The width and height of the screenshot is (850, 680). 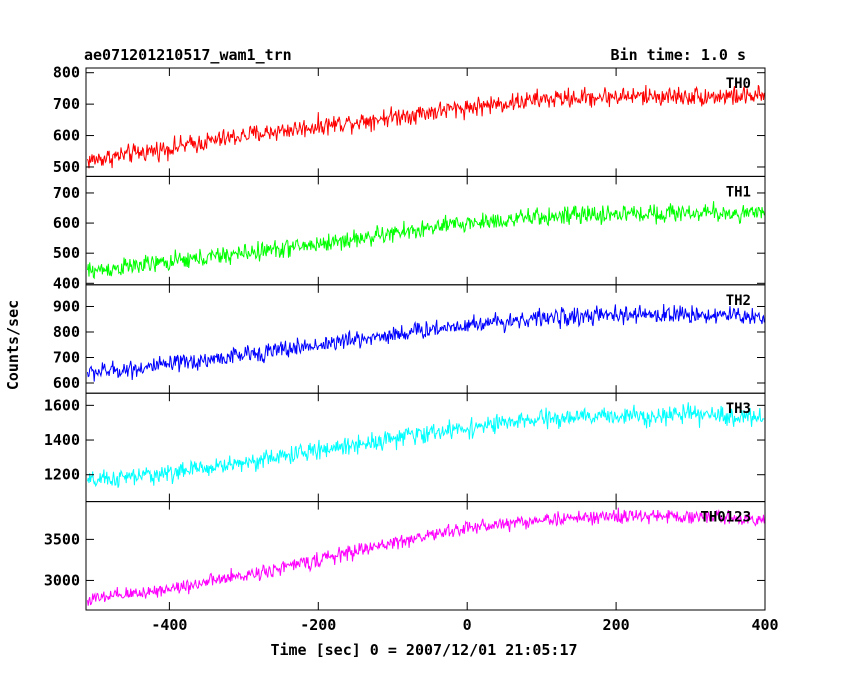 I want to click on series-line-th0123, so click(x=426, y=556).